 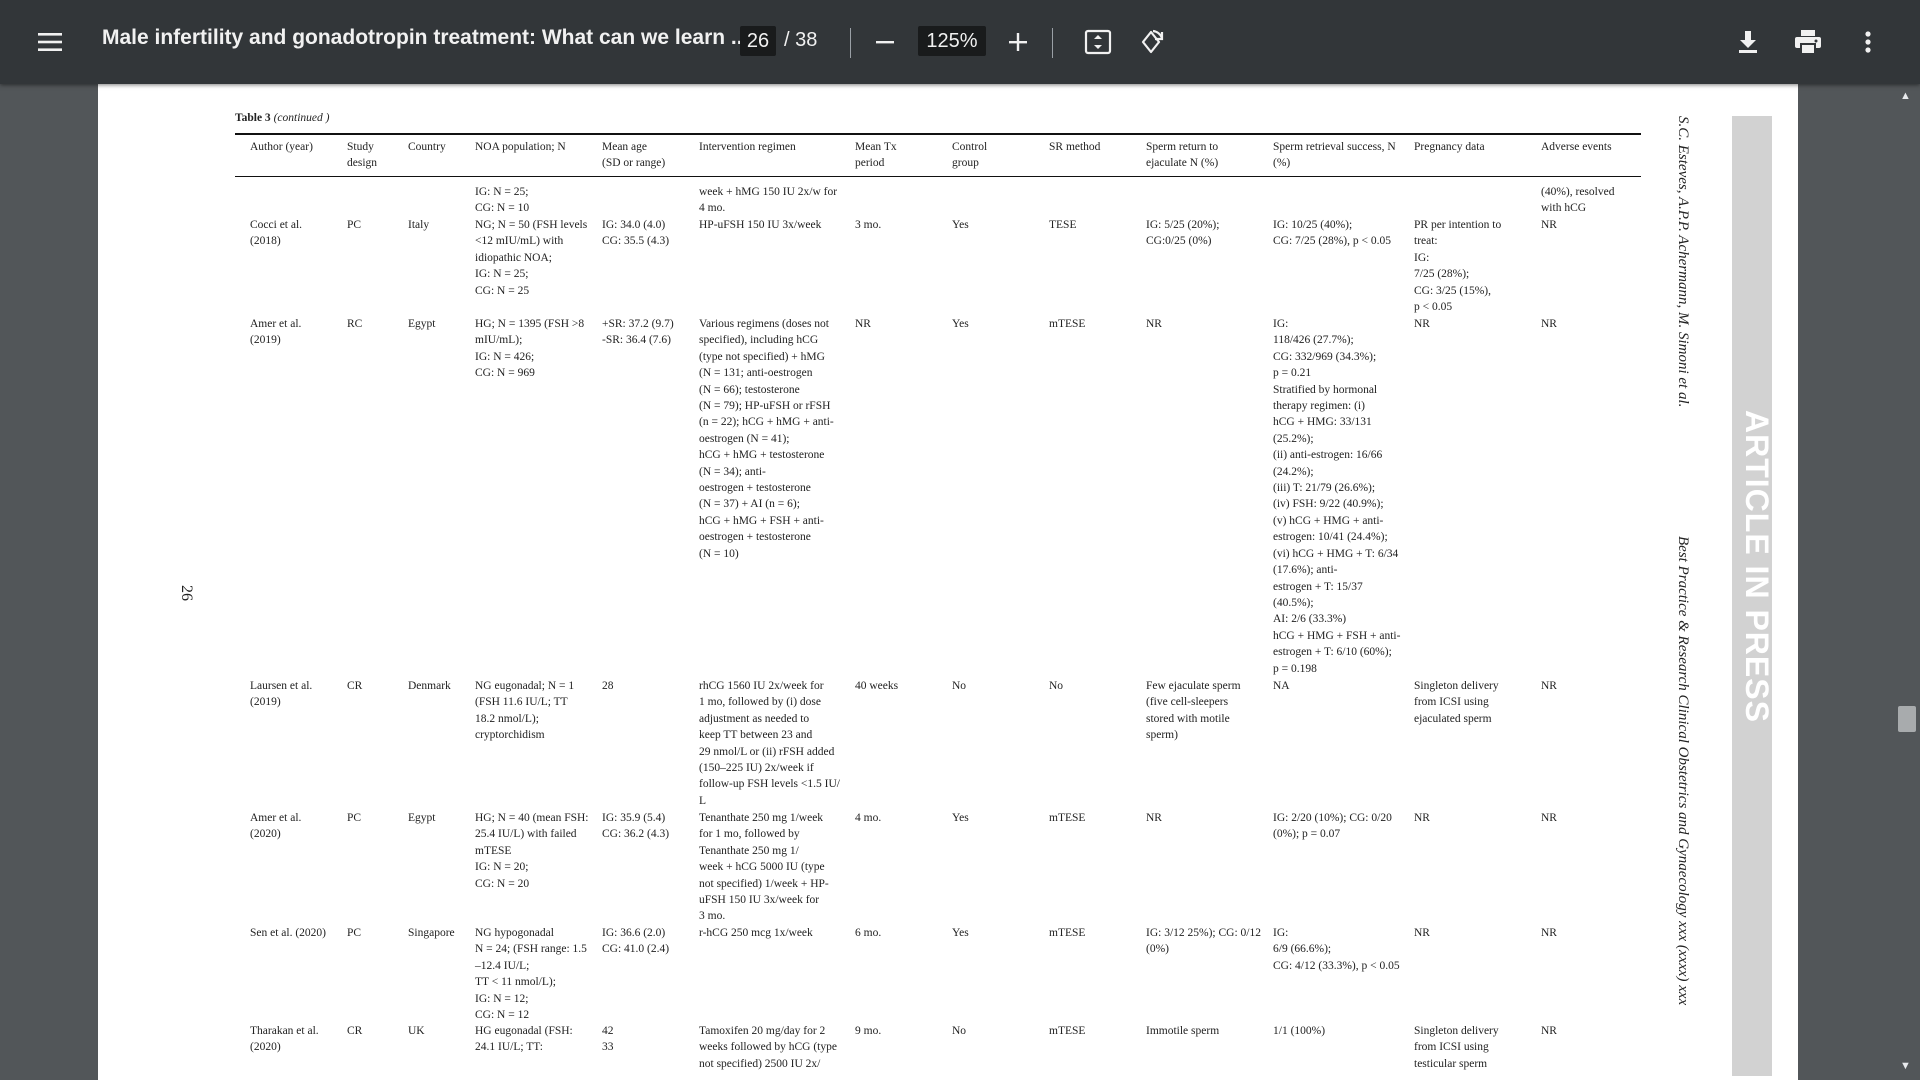 I want to click on table-cell-mean-age: IG: 36.6 (2.0) CG: 41.0 (2.4), so click(x=636, y=941).